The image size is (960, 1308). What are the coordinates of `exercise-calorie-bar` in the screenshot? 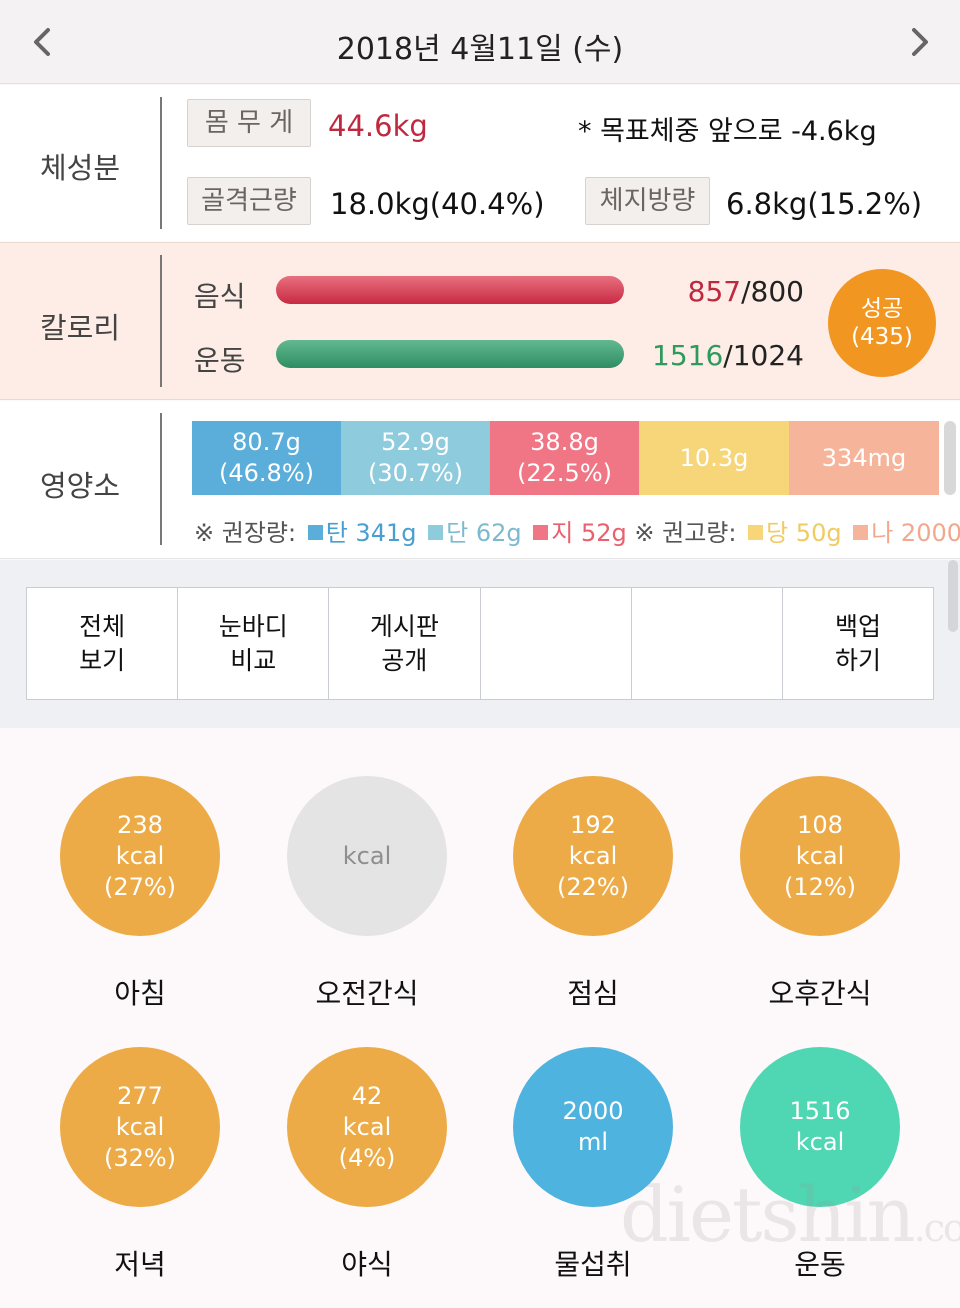 It's located at (450, 354).